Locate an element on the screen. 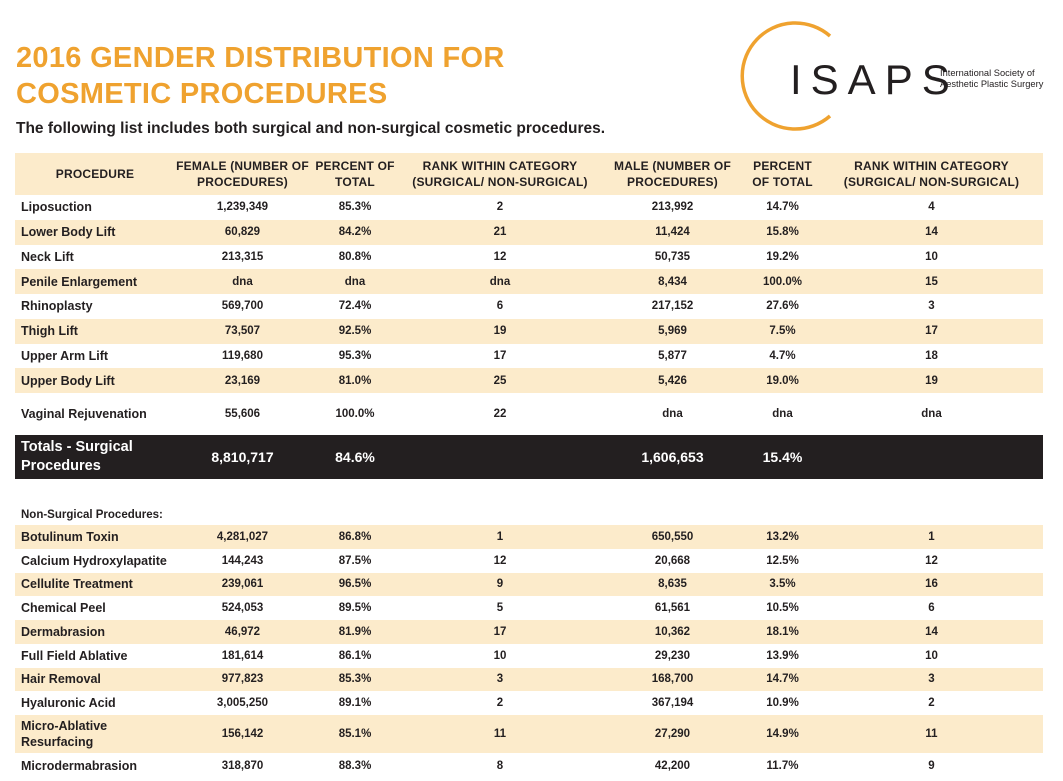  cell-male-percent: 7.5% is located at coordinates (782, 331).